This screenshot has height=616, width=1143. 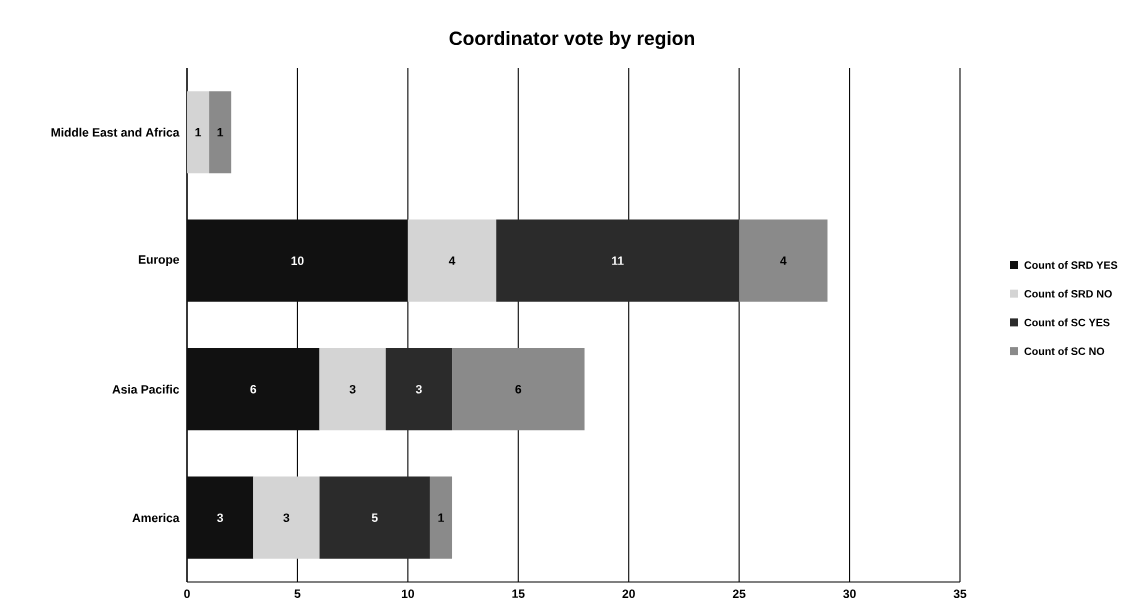 What do you see at coordinates (739, 594) in the screenshot?
I see `x-tick-label: 25` at bounding box center [739, 594].